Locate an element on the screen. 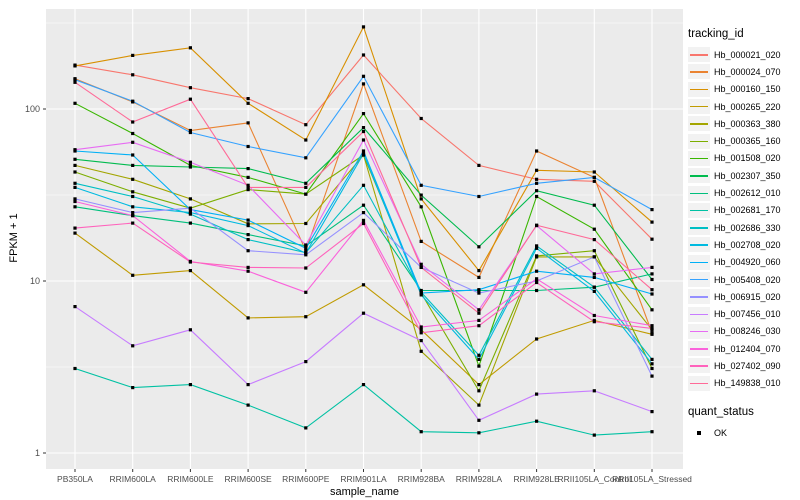 This screenshot has width=800, height=500. x-tick-label: RRIM600PE is located at coordinates (306, 479).